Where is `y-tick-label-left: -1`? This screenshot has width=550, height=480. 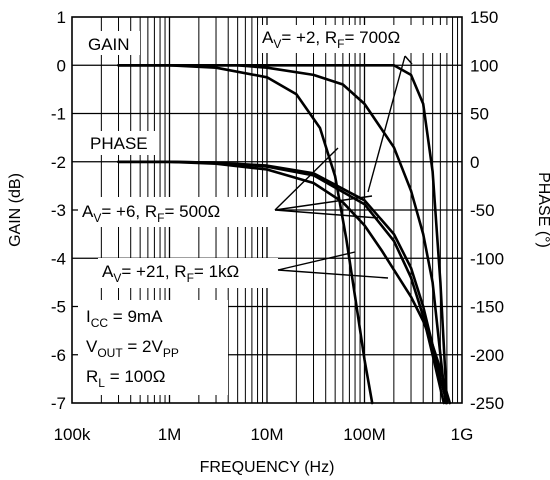 y-tick-label-left: -1 is located at coordinates (58, 114).